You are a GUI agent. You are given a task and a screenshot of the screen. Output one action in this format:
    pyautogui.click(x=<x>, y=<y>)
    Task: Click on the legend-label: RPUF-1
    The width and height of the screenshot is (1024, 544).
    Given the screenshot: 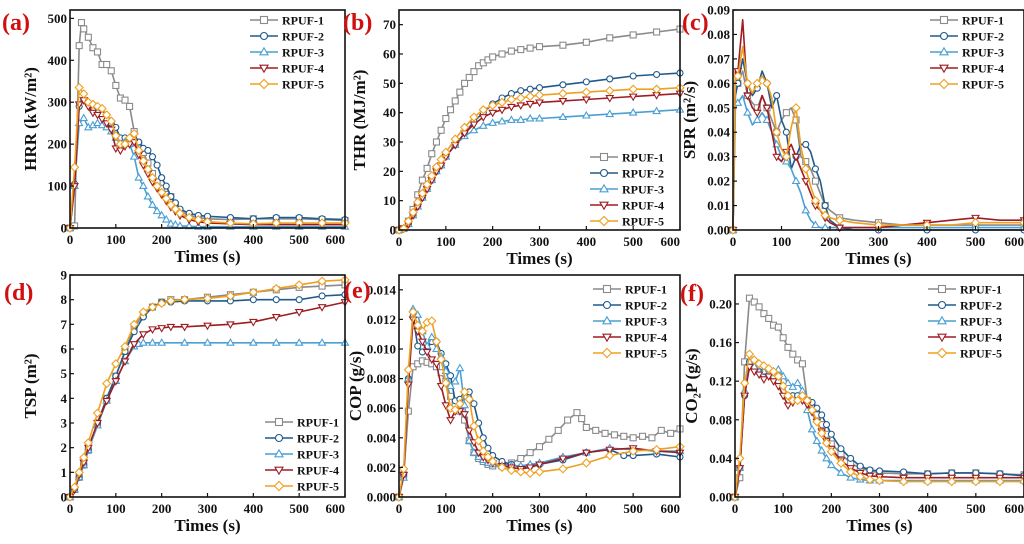 What is the action you would take?
    pyautogui.click(x=318, y=423)
    